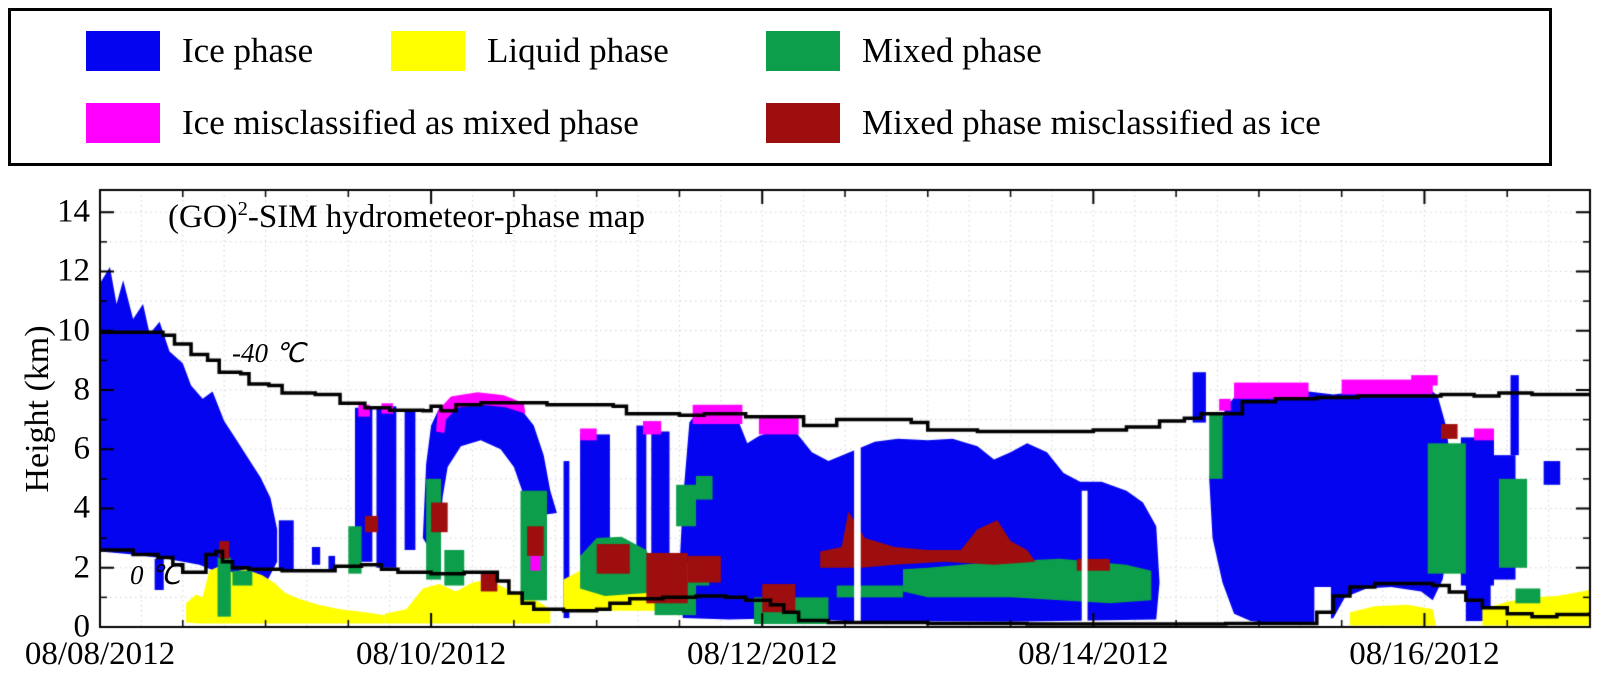 The height and width of the screenshot is (696, 1598). What do you see at coordinates (1091, 122) in the screenshot?
I see `legend-label-mixed-as-ice: Mixed phase misclassified as ice` at bounding box center [1091, 122].